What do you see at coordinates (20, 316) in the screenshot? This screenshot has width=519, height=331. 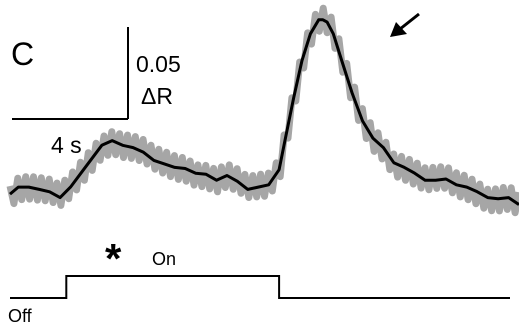 I see `stimulus-off-label: Off` at bounding box center [20, 316].